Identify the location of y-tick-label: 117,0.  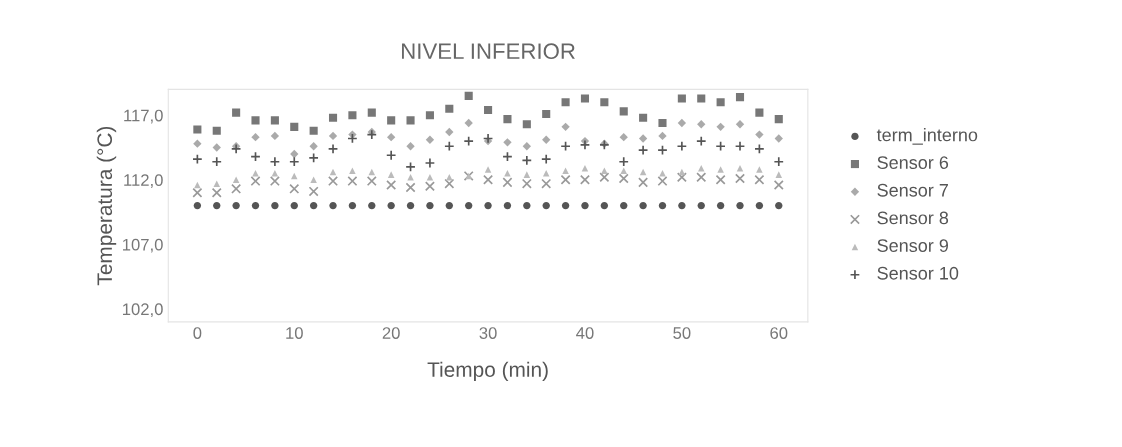
(143, 116).